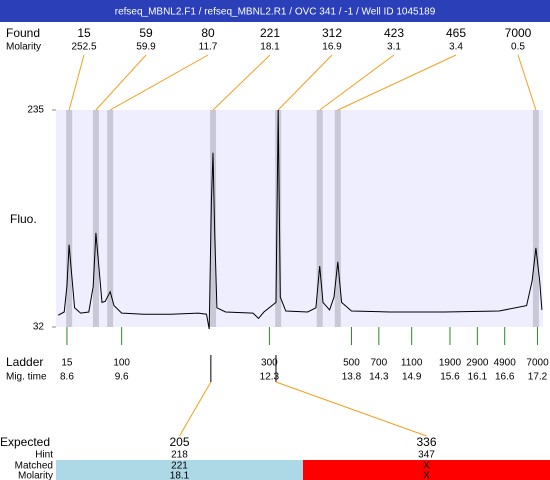 The width and height of the screenshot is (550, 480). I want to click on expected-molarity: 18.1, so click(180, 475).